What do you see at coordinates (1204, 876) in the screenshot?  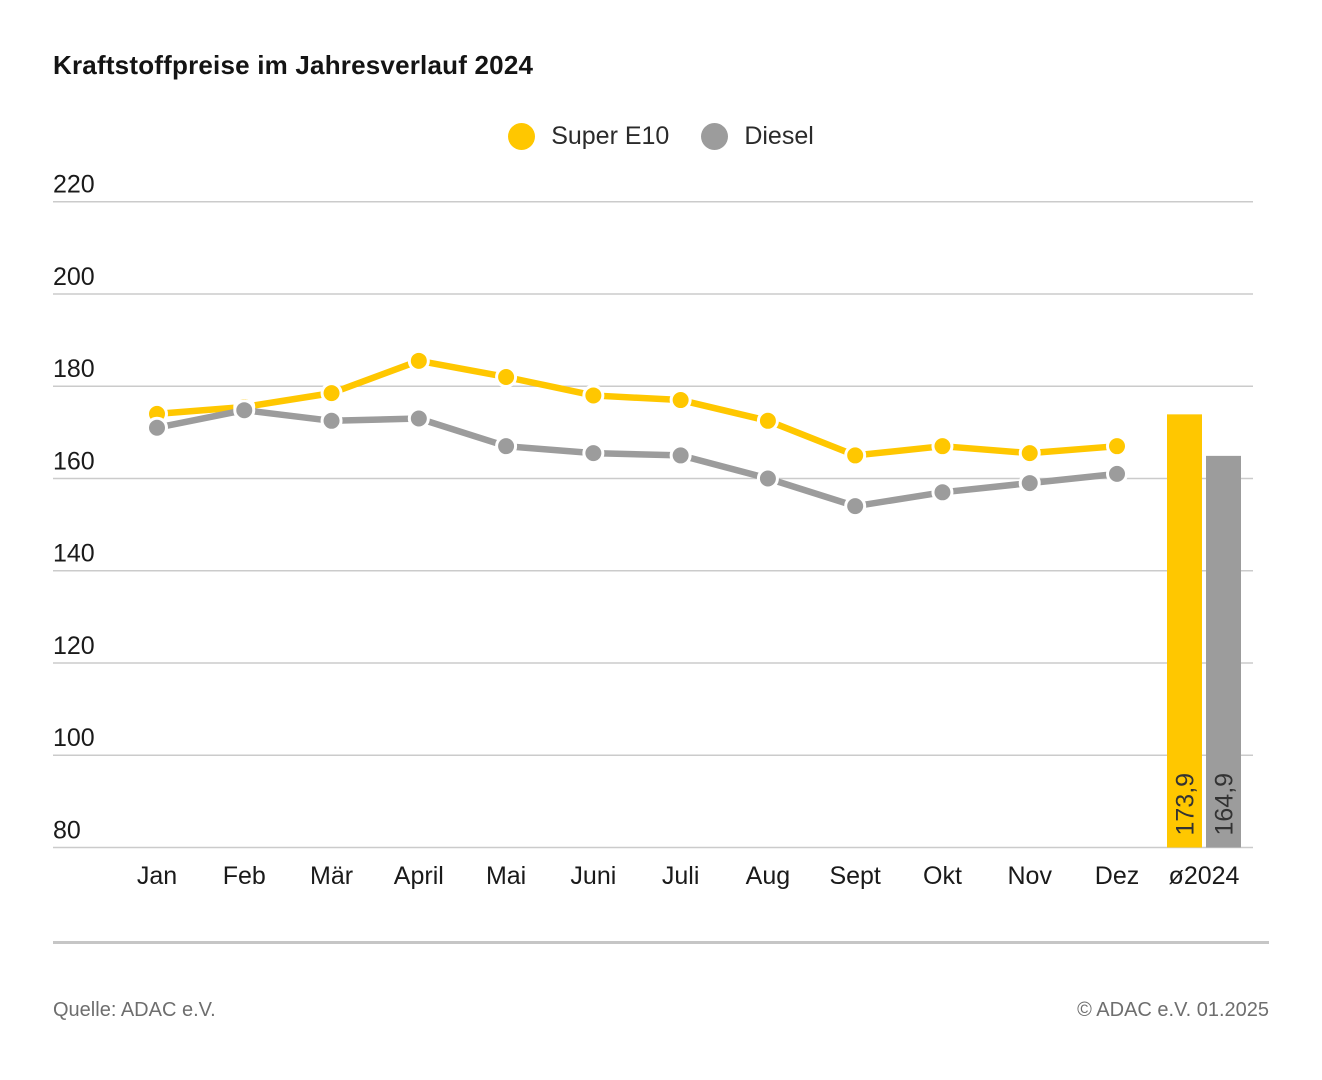 I see `x-axis-label-average: ø2024` at bounding box center [1204, 876].